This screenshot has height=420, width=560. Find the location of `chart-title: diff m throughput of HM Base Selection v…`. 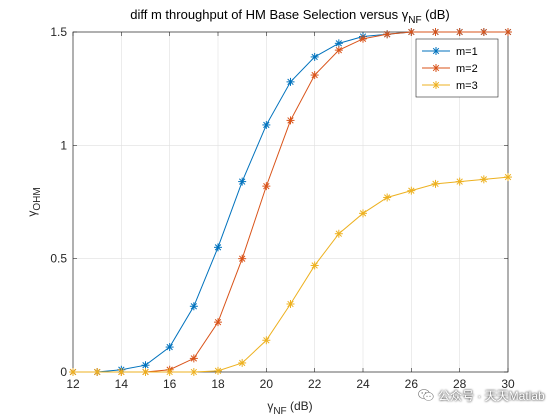

chart-title: diff m throughput of HM Base Selection v… is located at coordinates (289, 16).